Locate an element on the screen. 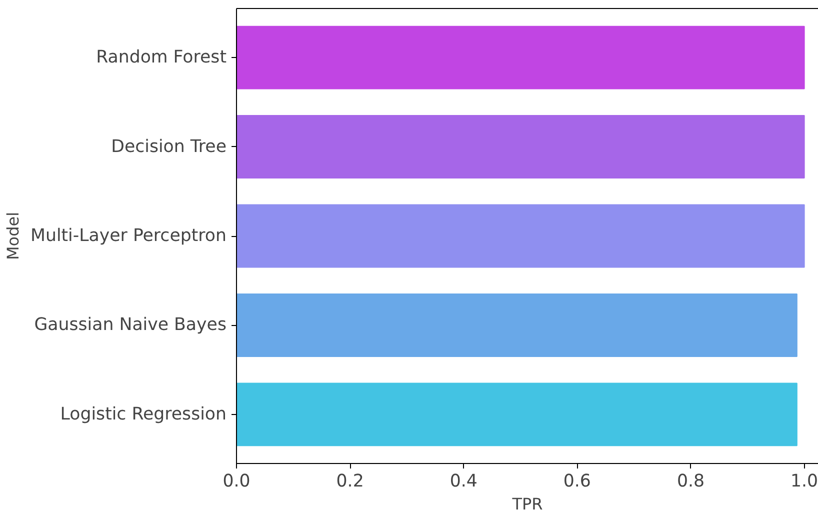 The height and width of the screenshot is (516, 818). x-tick-label: 0.2 is located at coordinates (350, 482).